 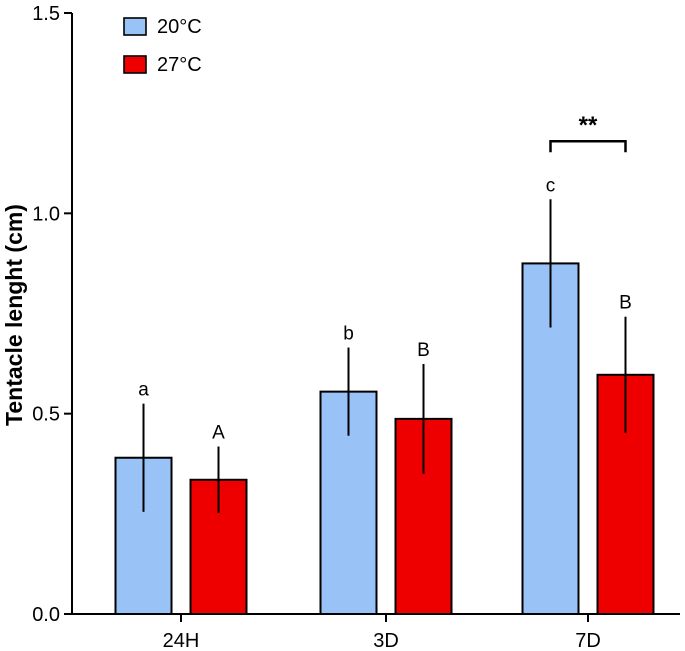 I want to click on y-tick-label: 0.5, so click(x=46, y=415).